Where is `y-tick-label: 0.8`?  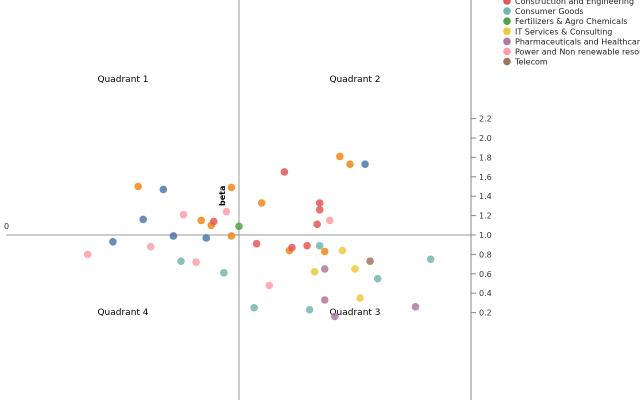
y-tick-label: 0.8 is located at coordinates (485, 254).